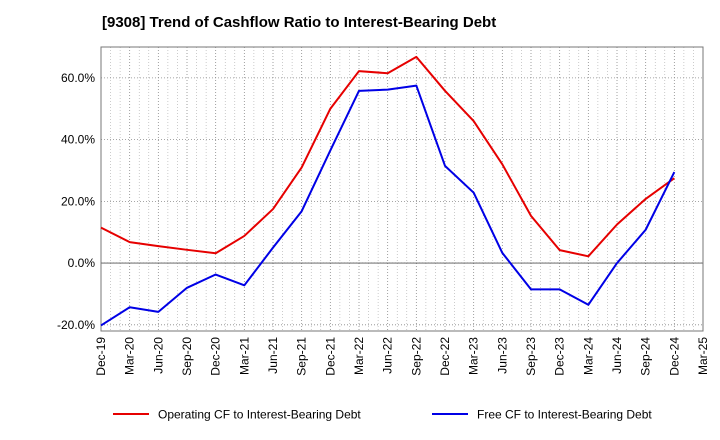 The width and height of the screenshot is (720, 440). Describe the element at coordinates (445, 356) in the screenshot. I see `x-tick-label: Dec-22` at that location.